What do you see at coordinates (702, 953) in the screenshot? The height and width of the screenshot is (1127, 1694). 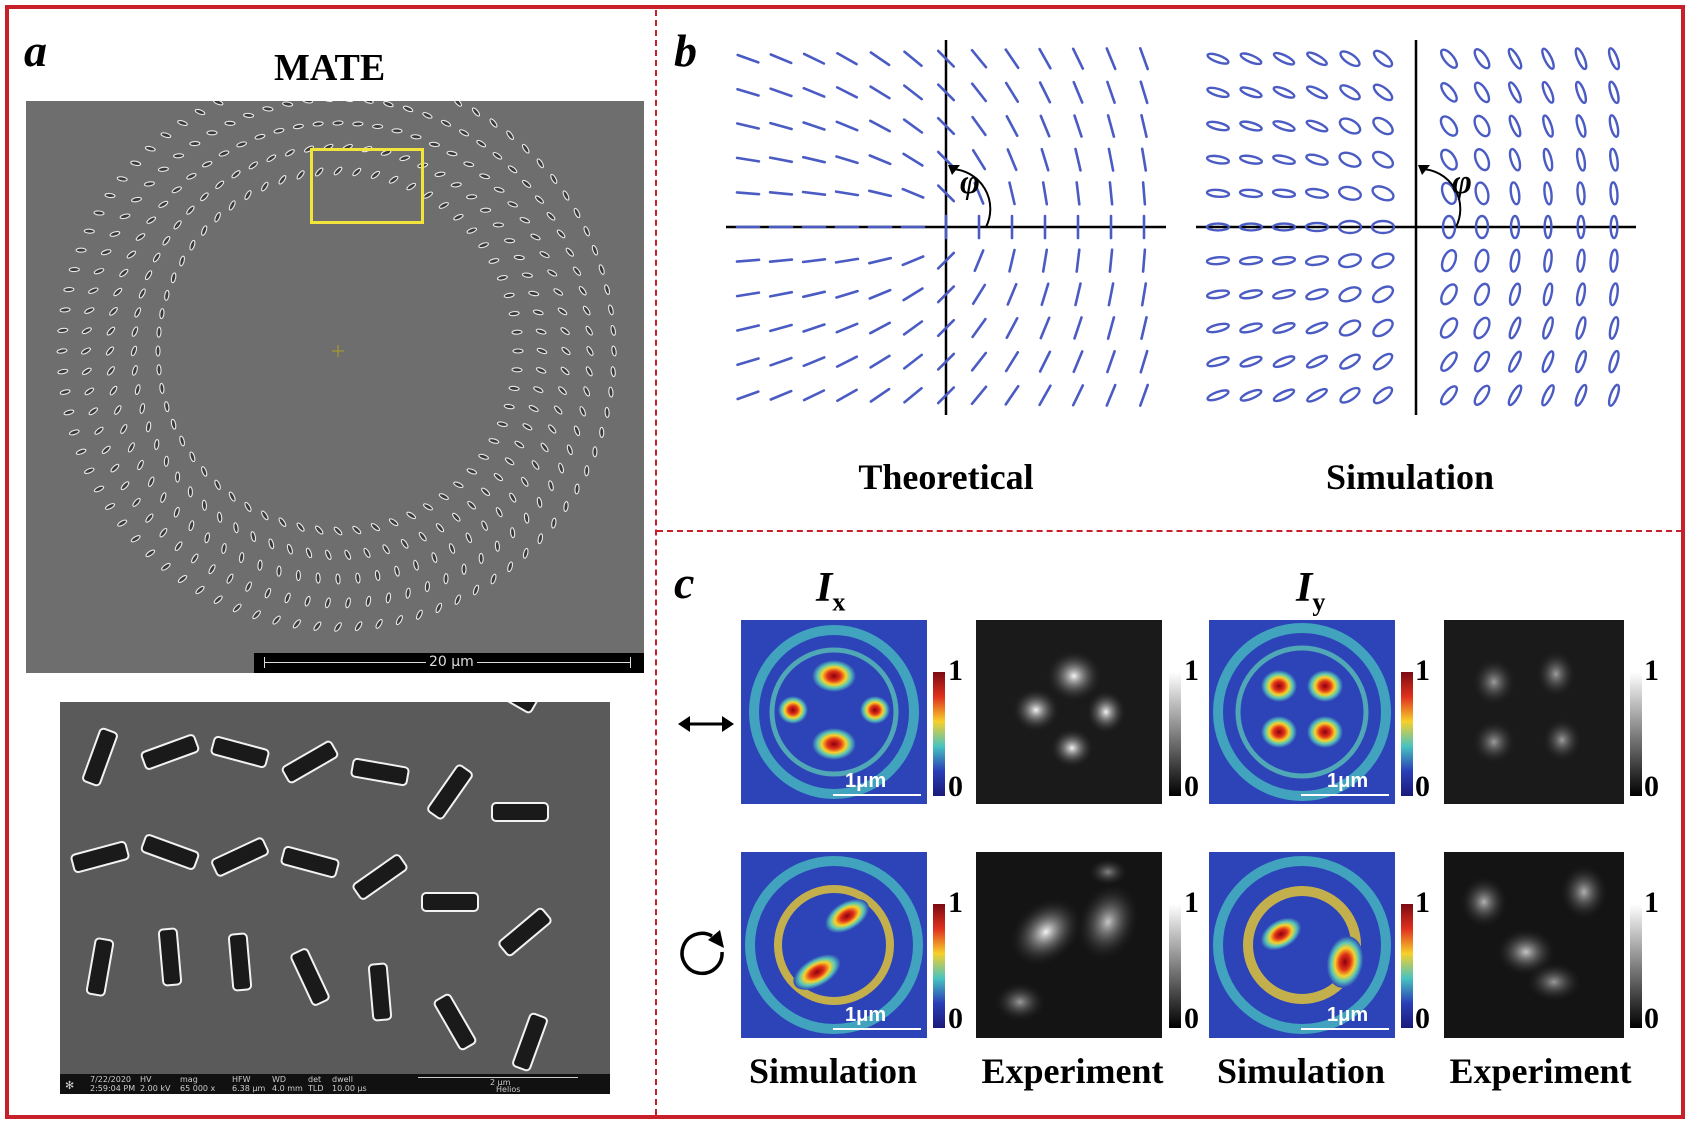 I see `circular-arrow-icon` at bounding box center [702, 953].